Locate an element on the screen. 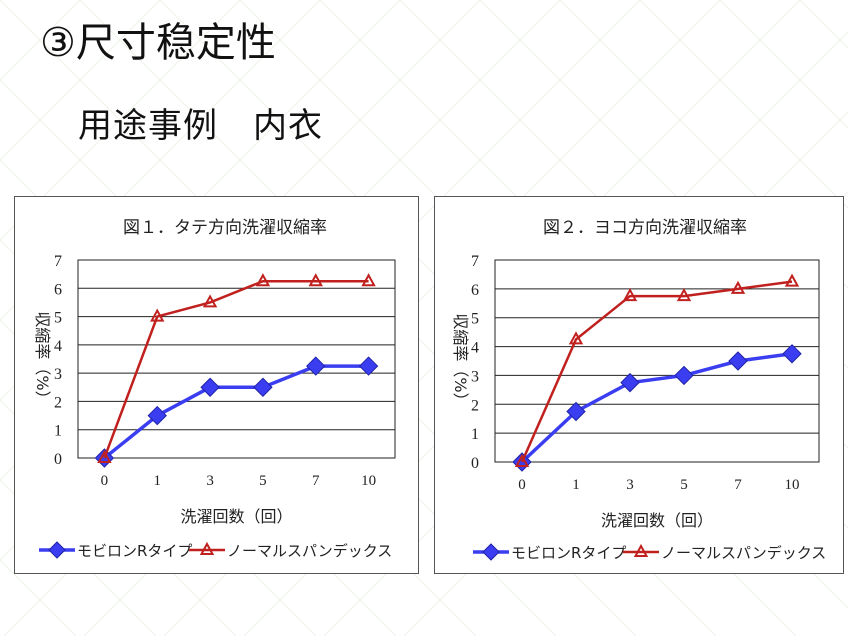 The width and height of the screenshot is (848, 636). chart-title: 図２．ヨコ方向洗濯収縮率 is located at coordinates (645, 228).